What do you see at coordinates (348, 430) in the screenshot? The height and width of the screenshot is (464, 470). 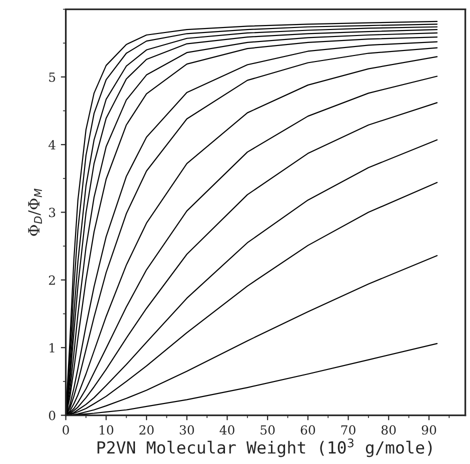 I see `x-tick-label: 70` at bounding box center [348, 430].